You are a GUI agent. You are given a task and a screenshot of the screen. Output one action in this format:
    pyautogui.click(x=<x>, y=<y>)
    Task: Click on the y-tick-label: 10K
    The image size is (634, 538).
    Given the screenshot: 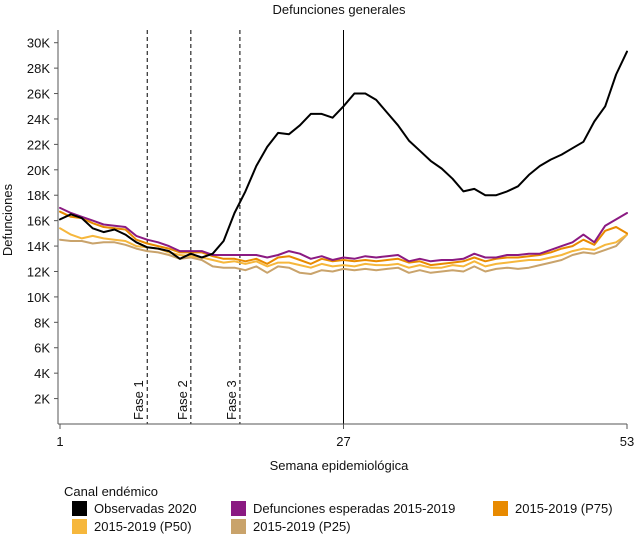 What is the action you would take?
    pyautogui.click(x=38, y=297)
    